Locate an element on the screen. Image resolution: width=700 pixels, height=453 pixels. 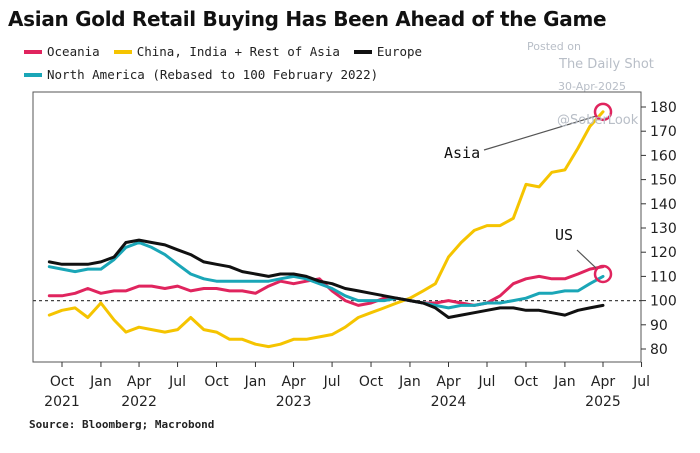
series-line-europe is located at coordinates (326, 278).